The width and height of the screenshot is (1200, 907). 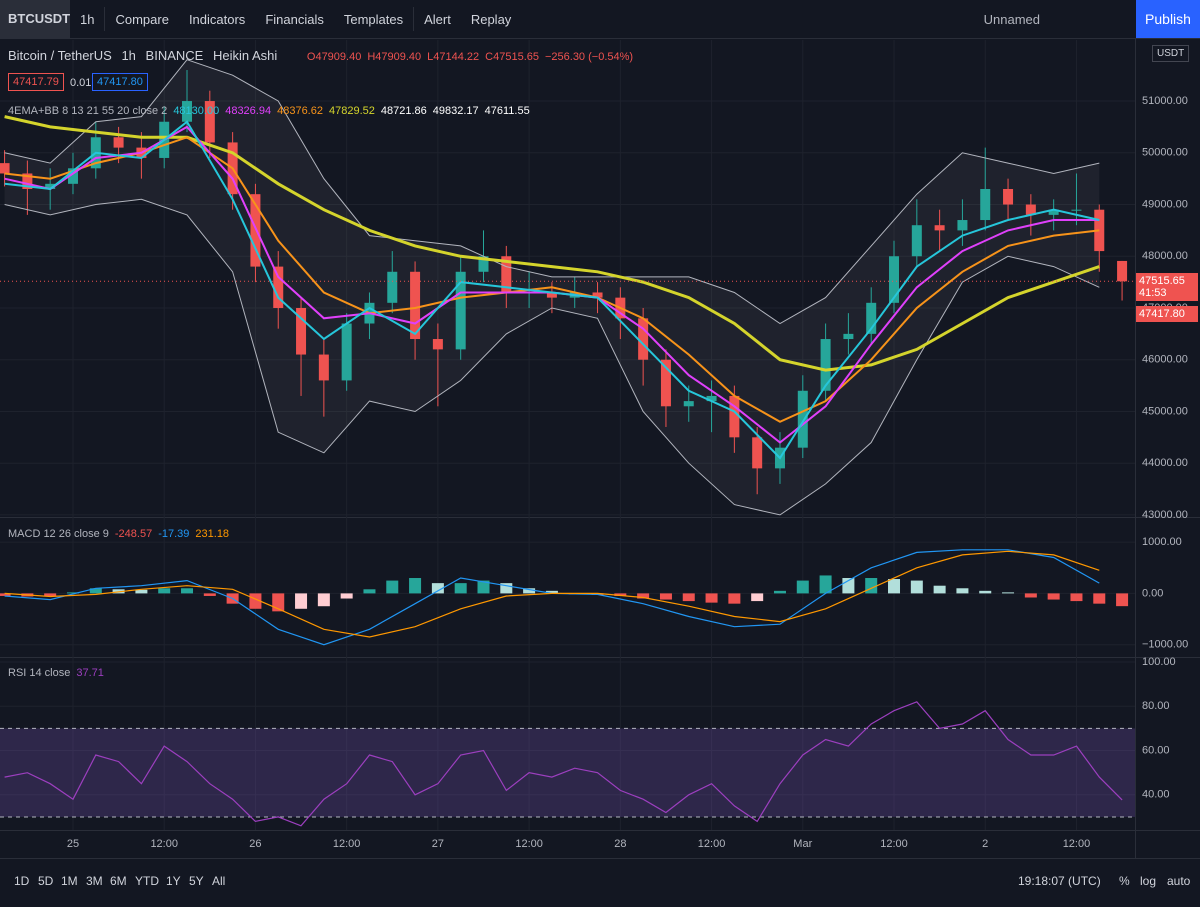 What do you see at coordinates (437, 19) in the screenshot?
I see `alert-button: Alert` at bounding box center [437, 19].